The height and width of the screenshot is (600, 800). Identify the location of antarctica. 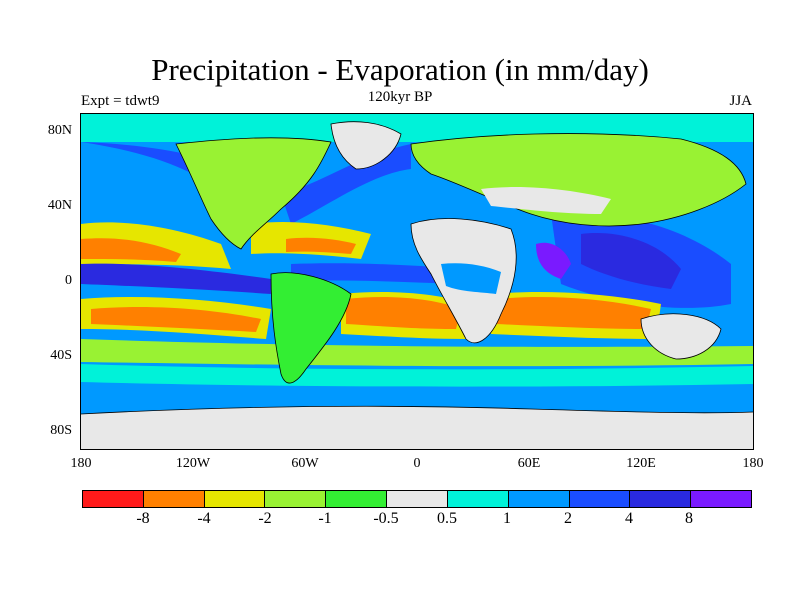
(417, 427).